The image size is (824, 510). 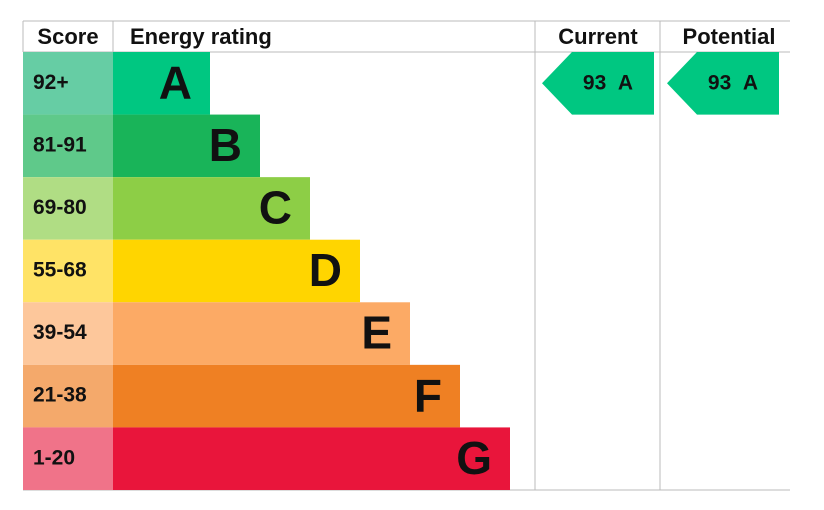 I want to click on rating-letter: F, so click(x=428, y=395).